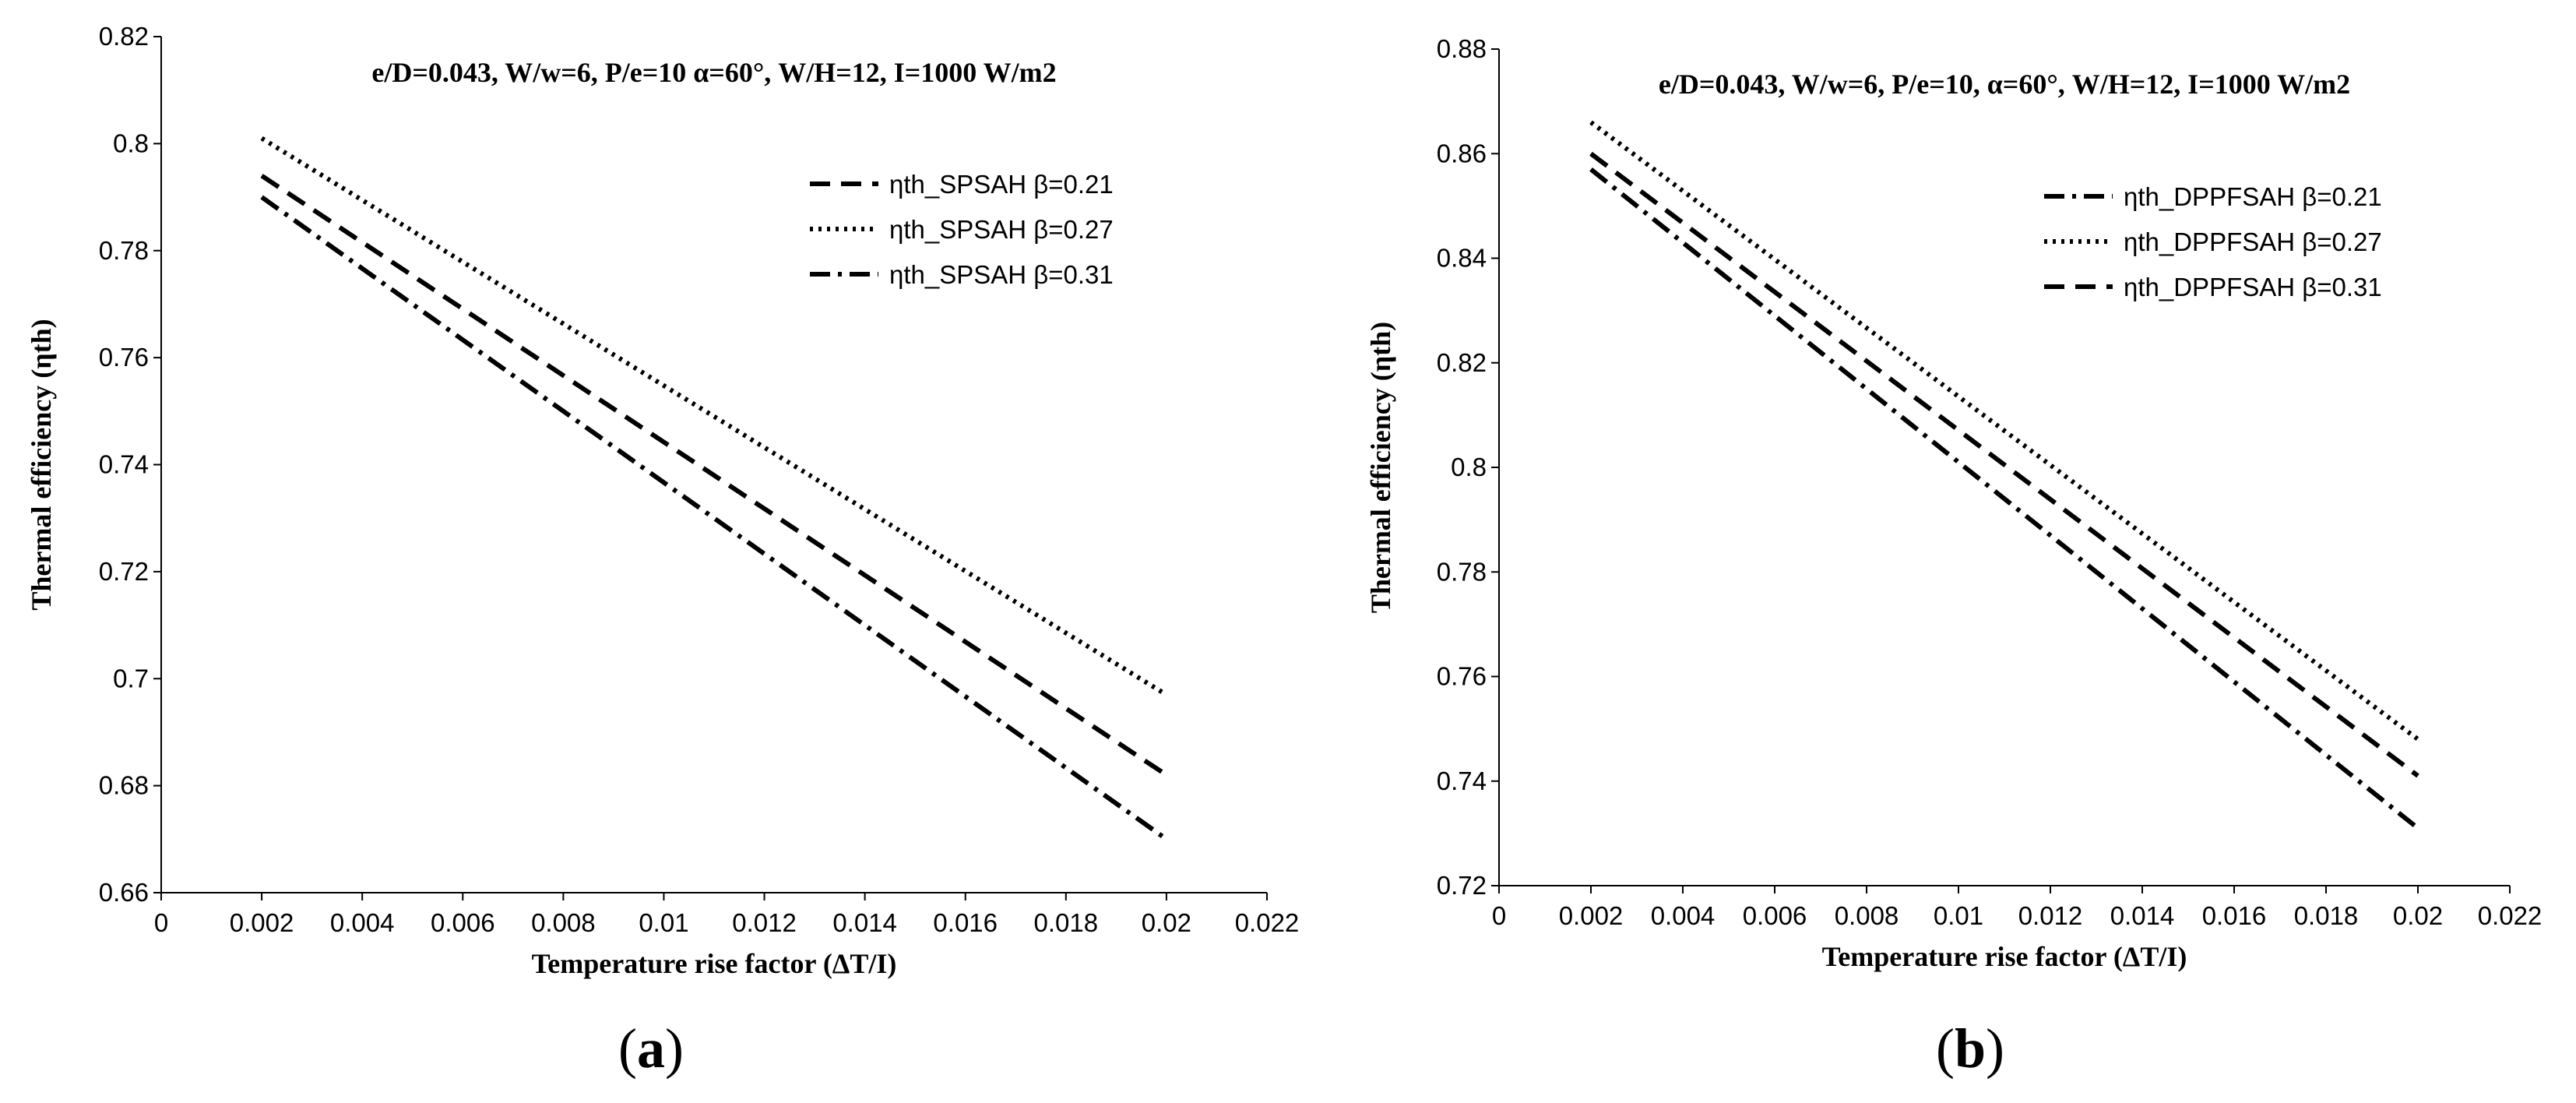 The image size is (2576, 1103). What do you see at coordinates (1462, 153) in the screenshot?
I see `y-tick-label: 0.86` at bounding box center [1462, 153].